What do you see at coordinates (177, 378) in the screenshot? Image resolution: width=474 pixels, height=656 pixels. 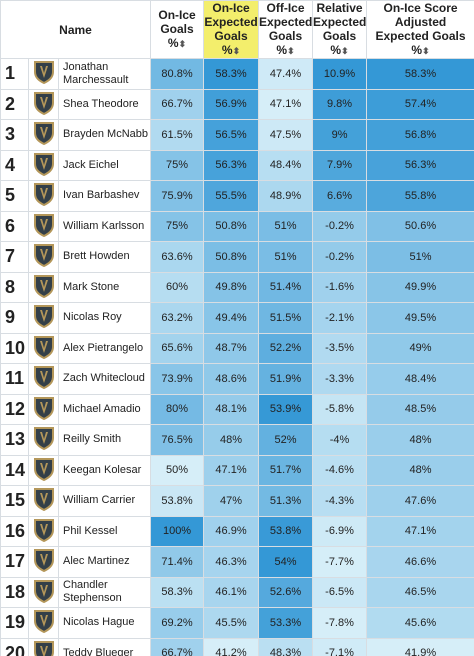 I see `cell-text: 73.9%` at bounding box center [177, 378].